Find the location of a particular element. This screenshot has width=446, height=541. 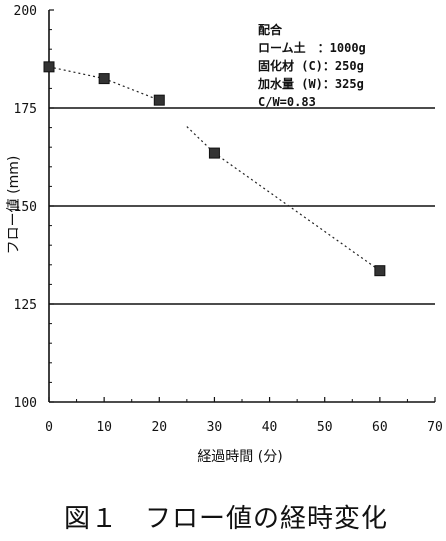

x-tick-label: 10 is located at coordinates (104, 427).